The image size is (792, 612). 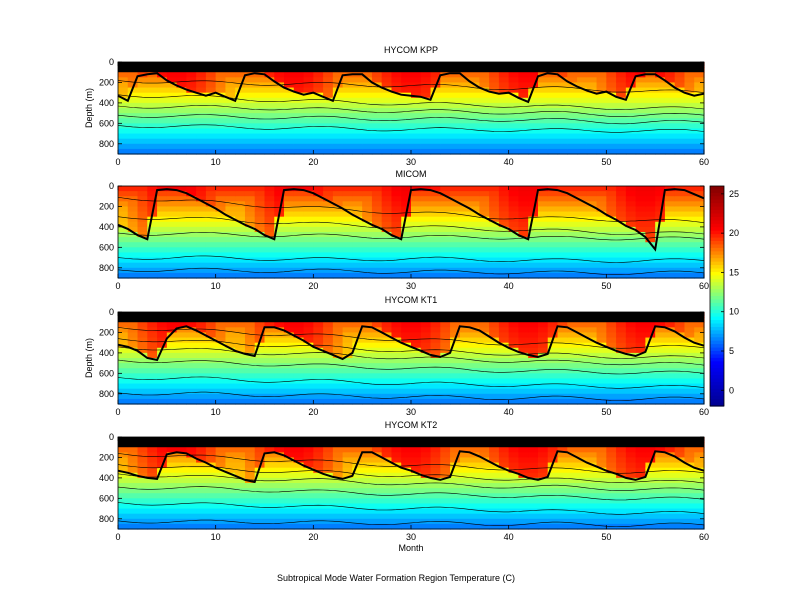 What do you see at coordinates (111, 62) in the screenshot?
I see `y-tick-label: 0` at bounding box center [111, 62].